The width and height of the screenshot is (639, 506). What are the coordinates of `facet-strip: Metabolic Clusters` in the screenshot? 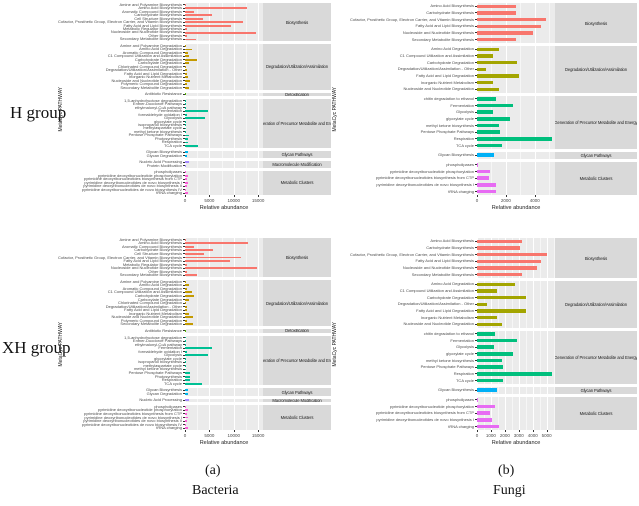 It's located at (297, 417).